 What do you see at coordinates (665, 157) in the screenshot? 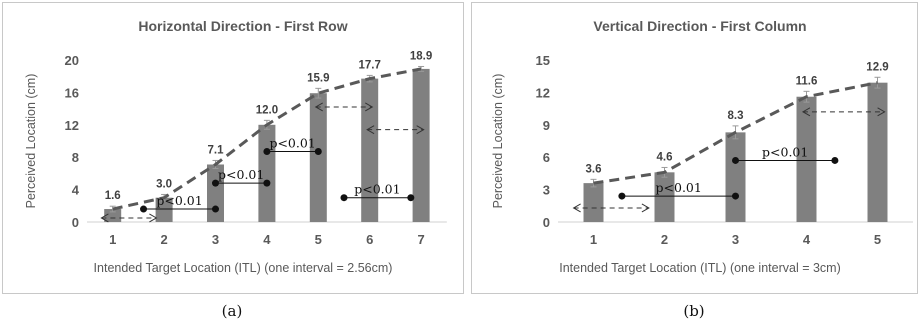
I see `data-label: 4.6` at bounding box center [665, 157].